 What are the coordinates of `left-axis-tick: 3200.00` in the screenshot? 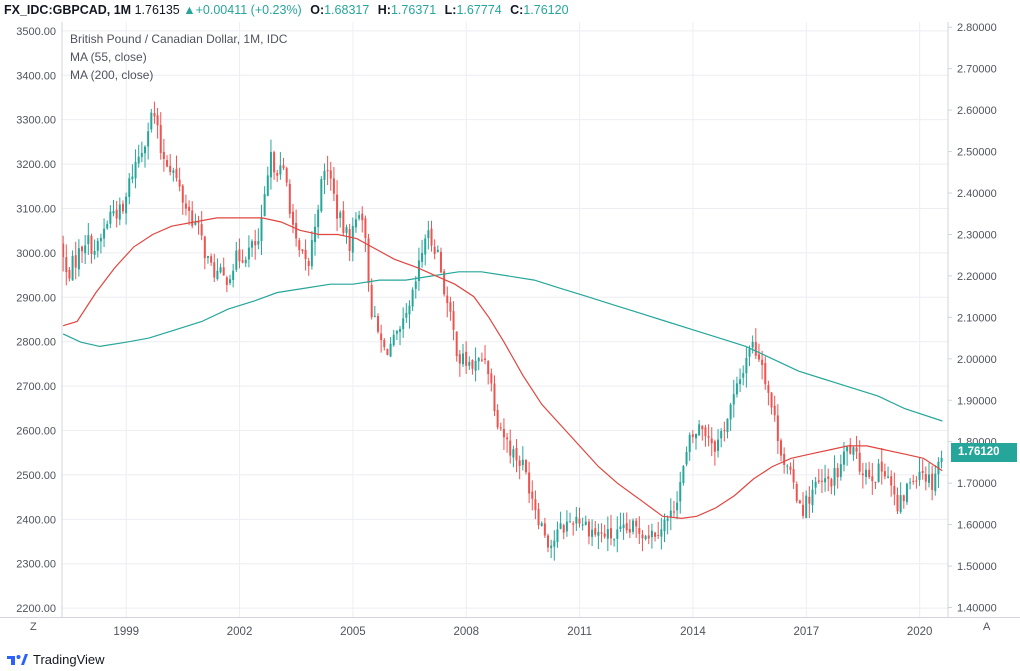 It's located at (36, 165).